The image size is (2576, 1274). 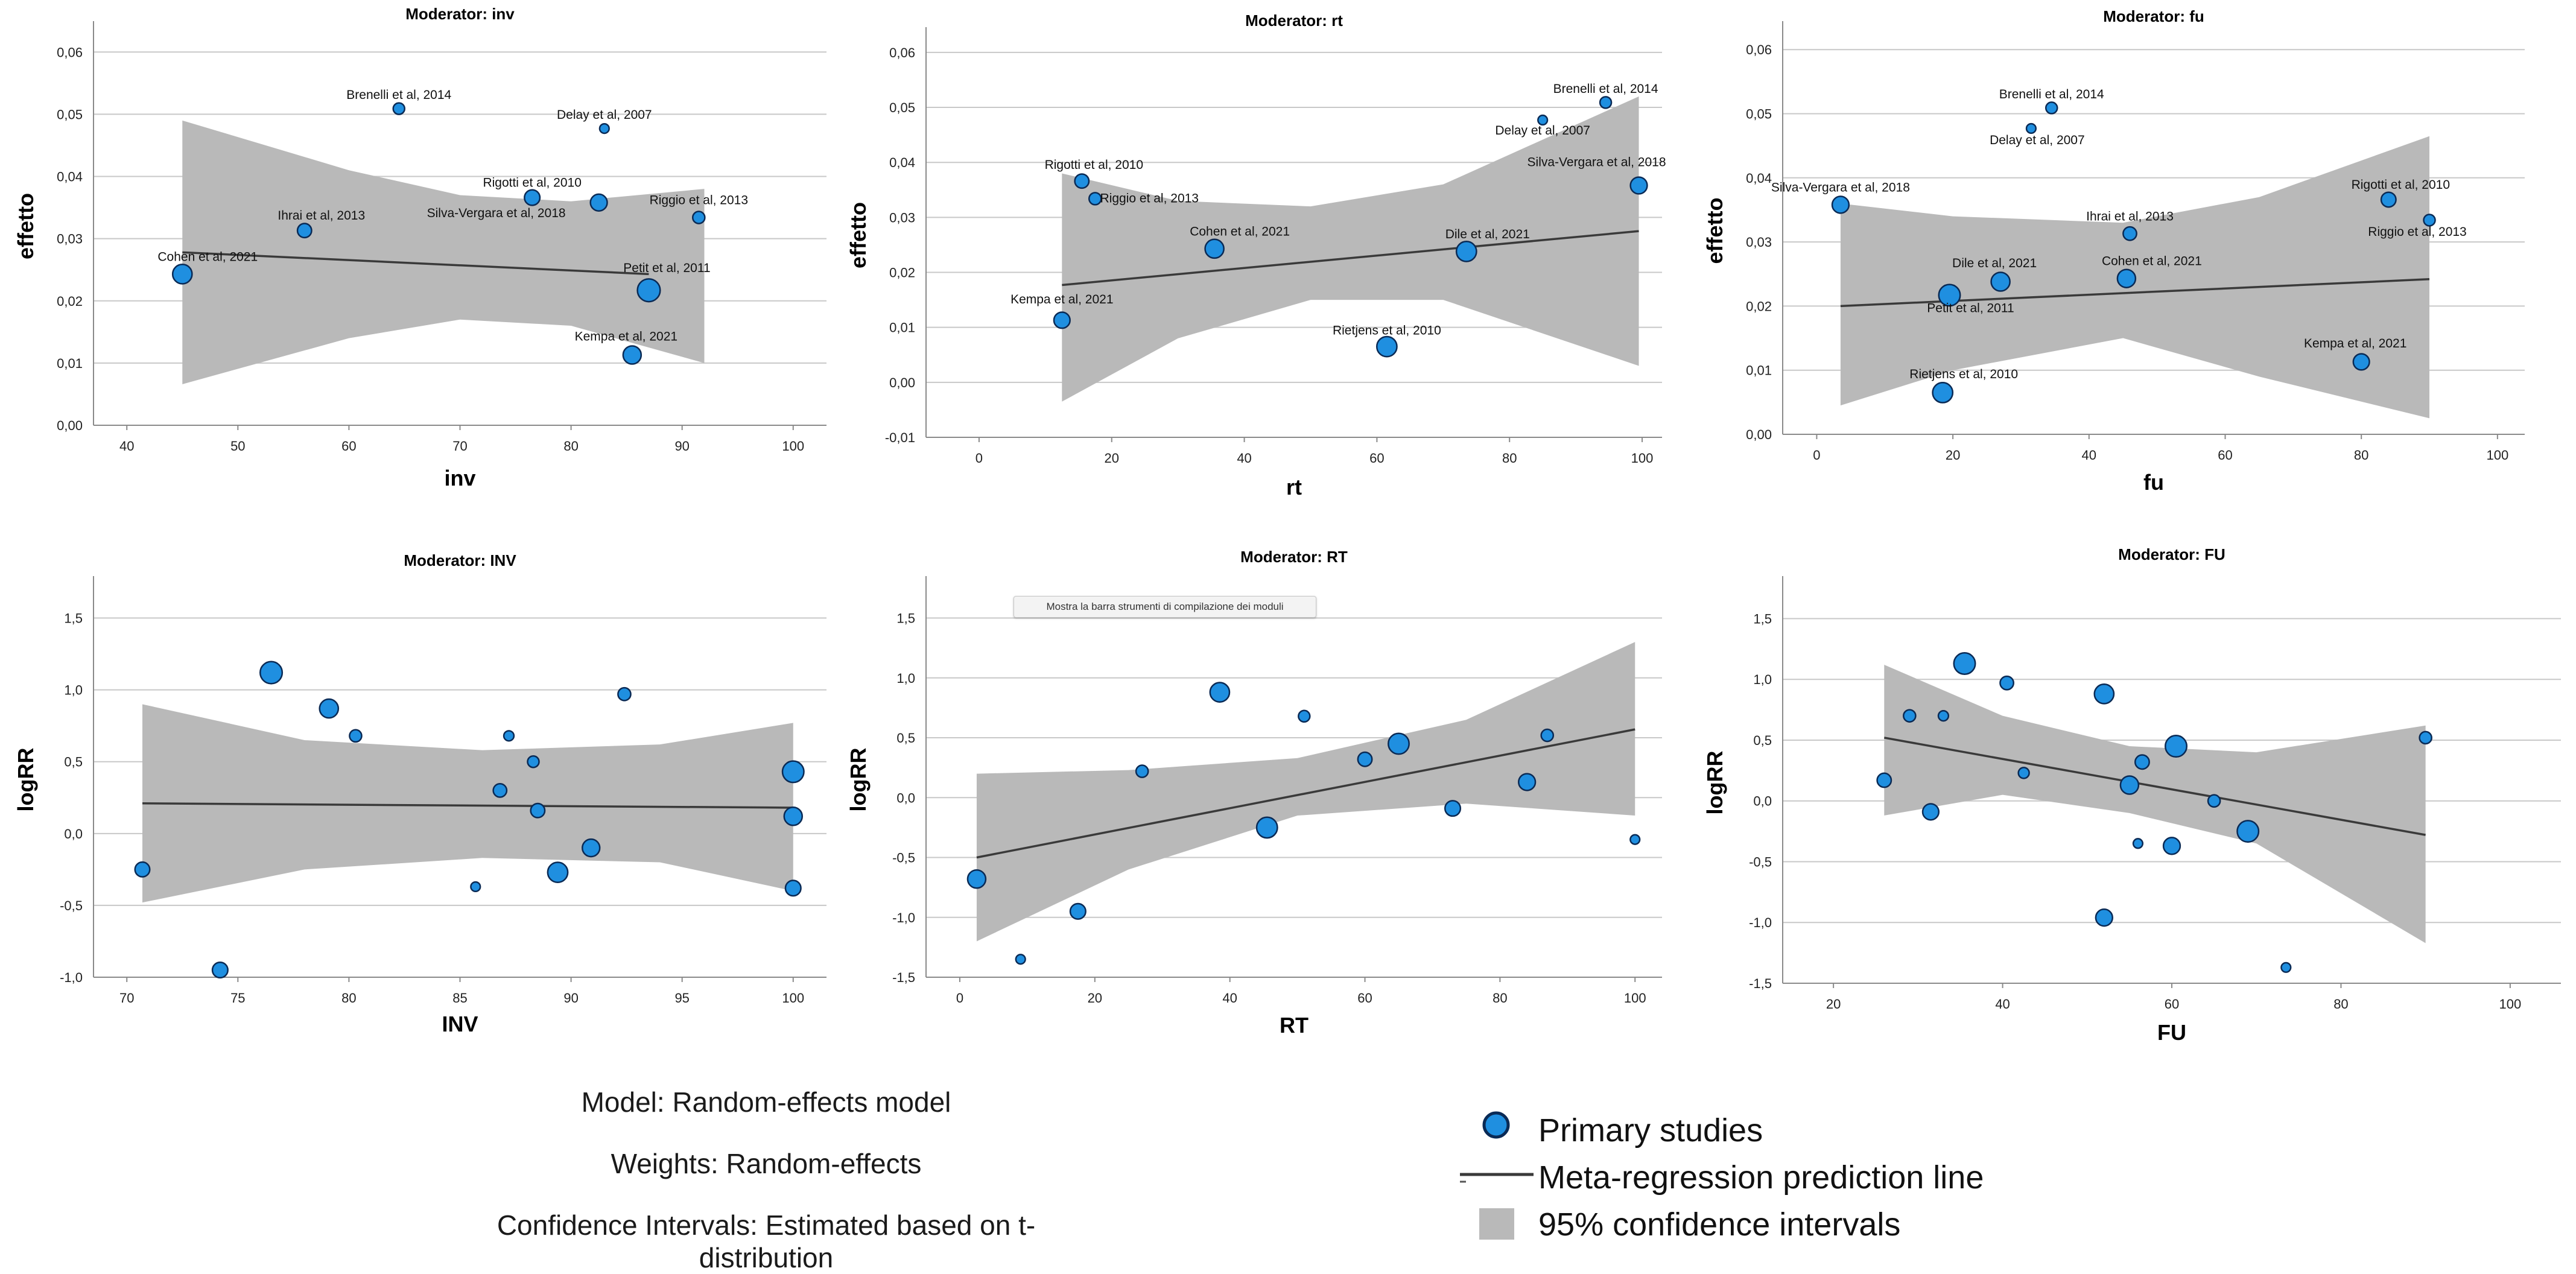 I want to click on x-axis-label: rt, so click(x=1294, y=487).